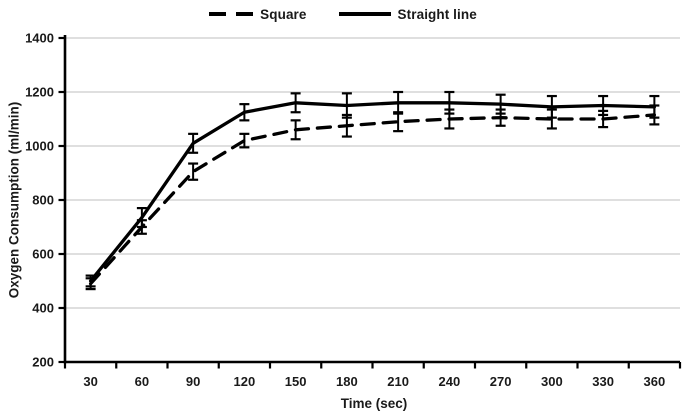  I want to click on legend-label-square: Square, so click(283, 14).